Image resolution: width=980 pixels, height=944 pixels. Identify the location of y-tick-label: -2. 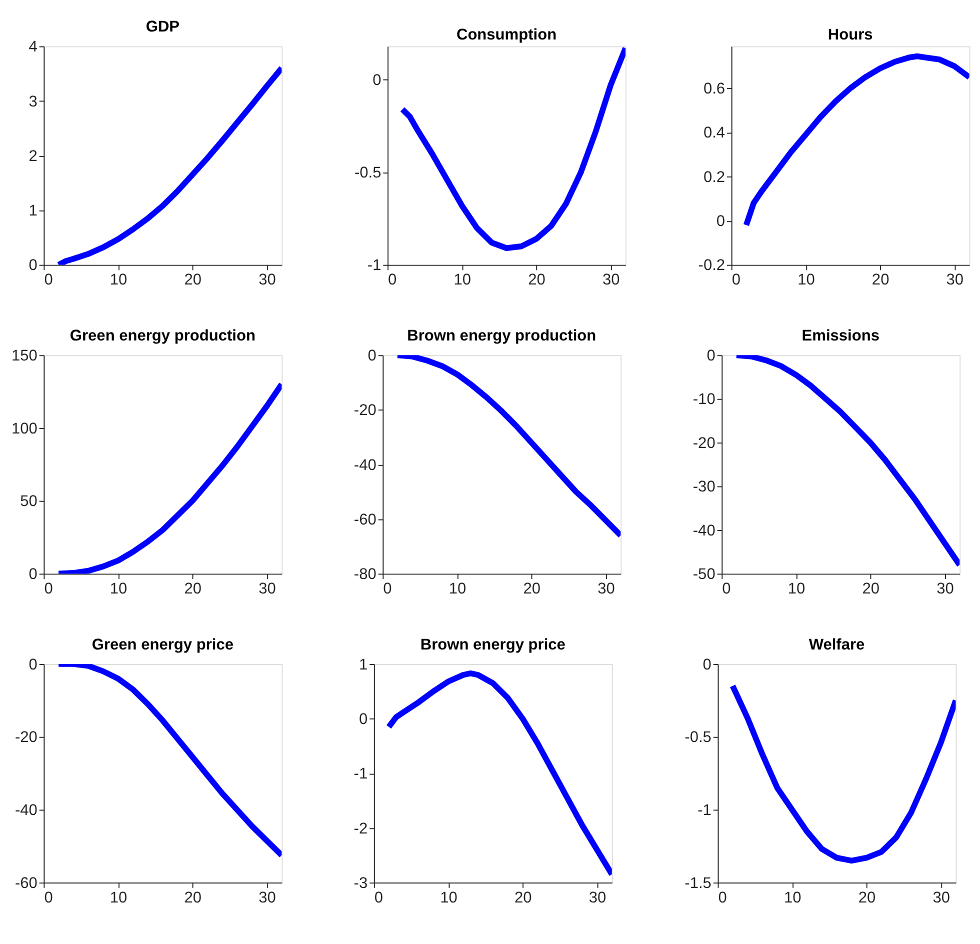
(361, 829).